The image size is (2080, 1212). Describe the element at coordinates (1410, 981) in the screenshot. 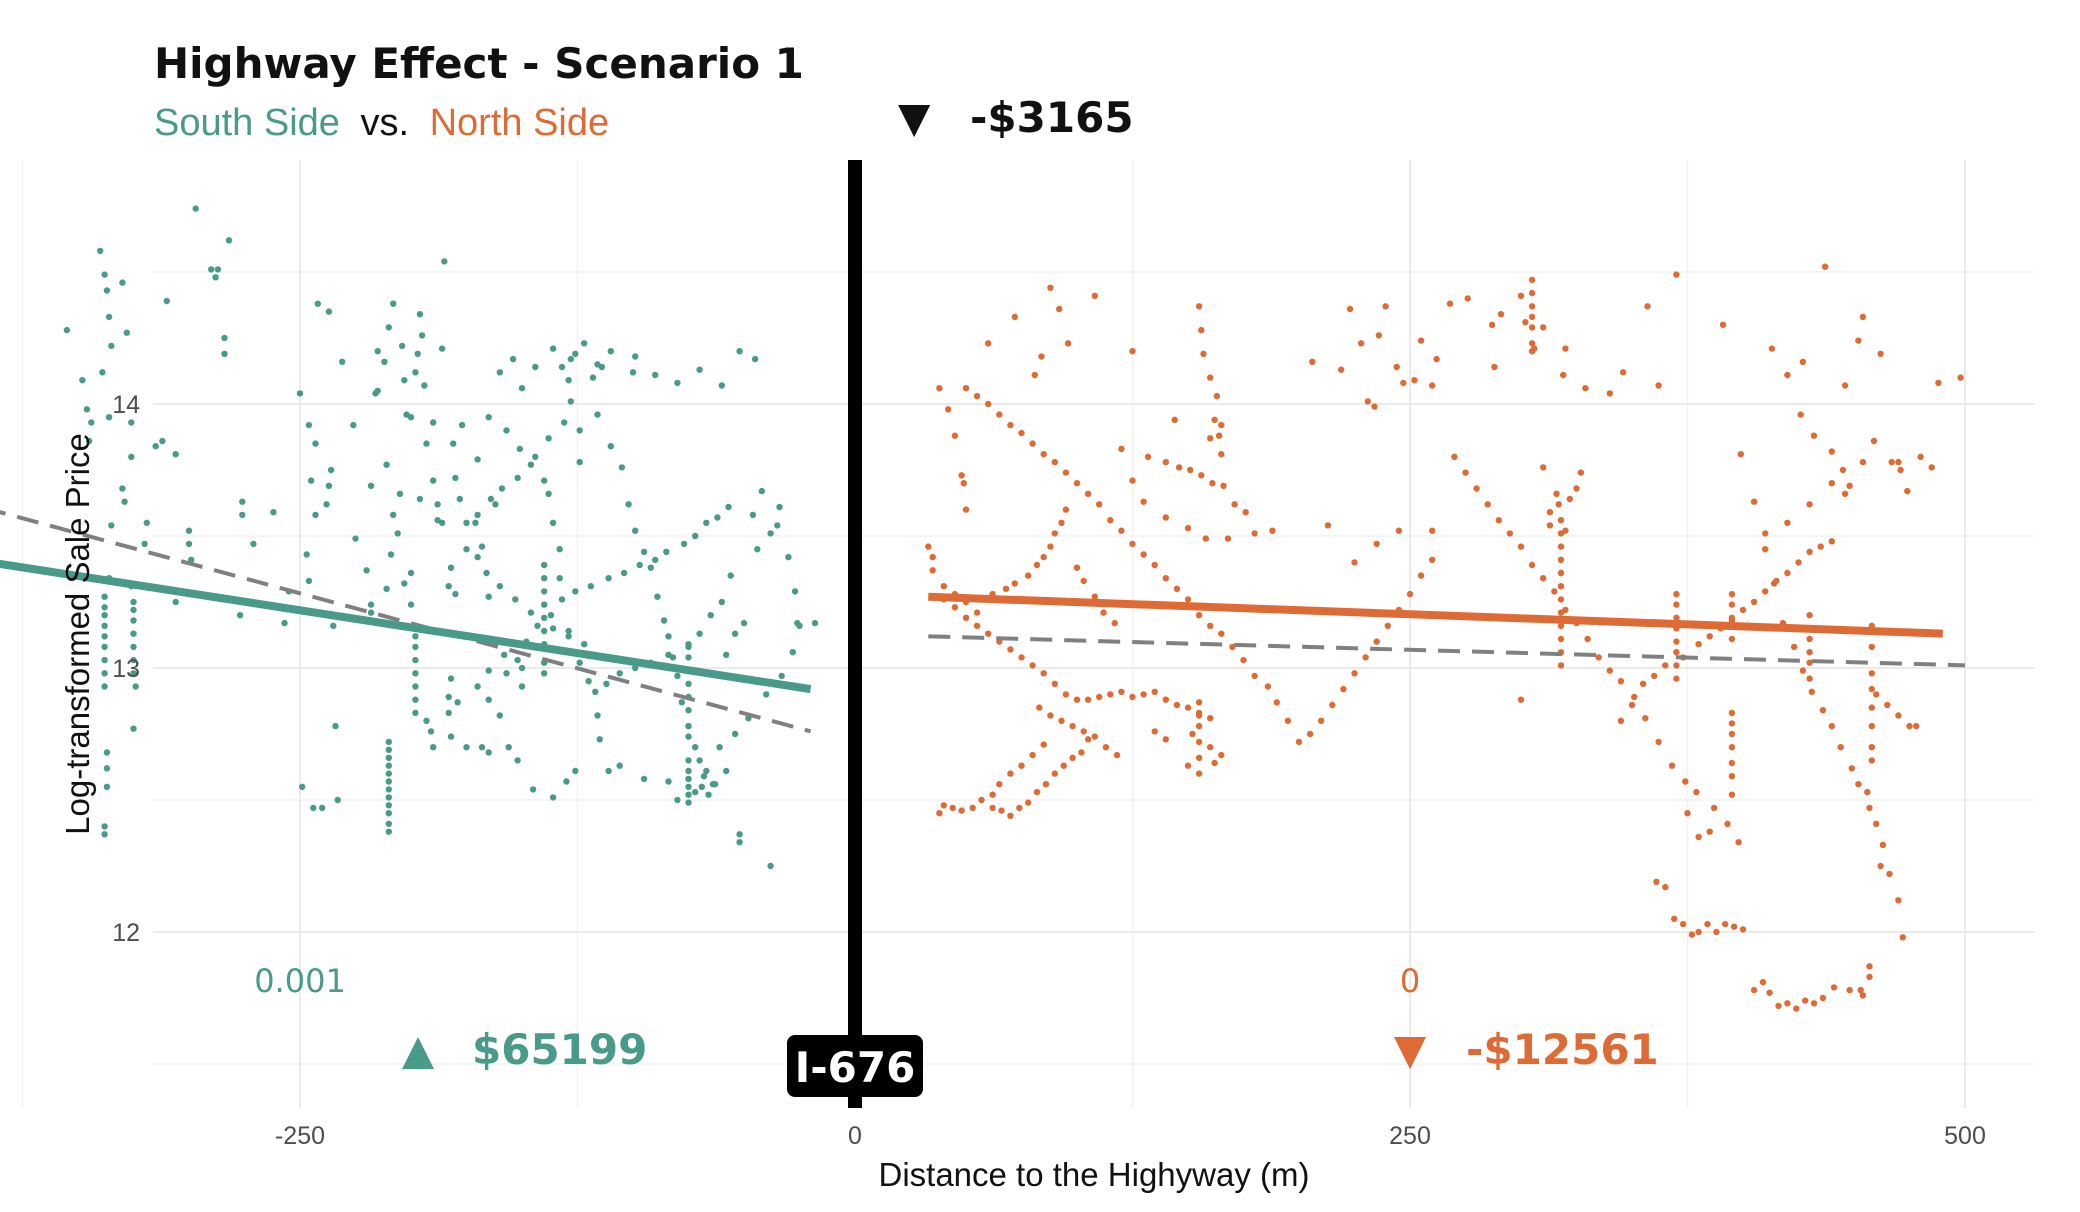

I see `north-p-value: 0` at that location.